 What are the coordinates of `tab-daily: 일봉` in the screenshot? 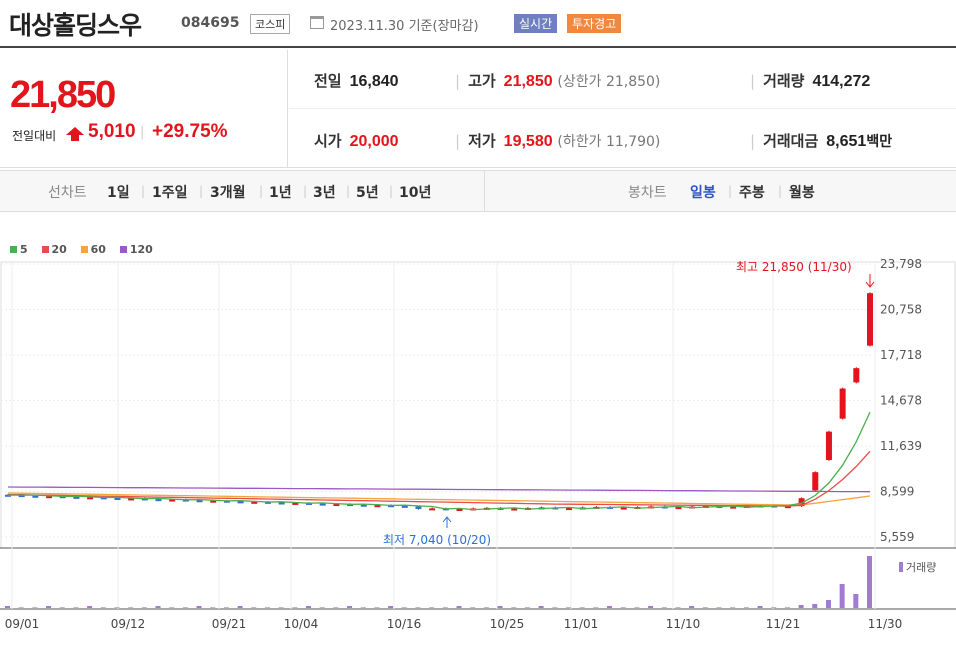 It's located at (703, 193).